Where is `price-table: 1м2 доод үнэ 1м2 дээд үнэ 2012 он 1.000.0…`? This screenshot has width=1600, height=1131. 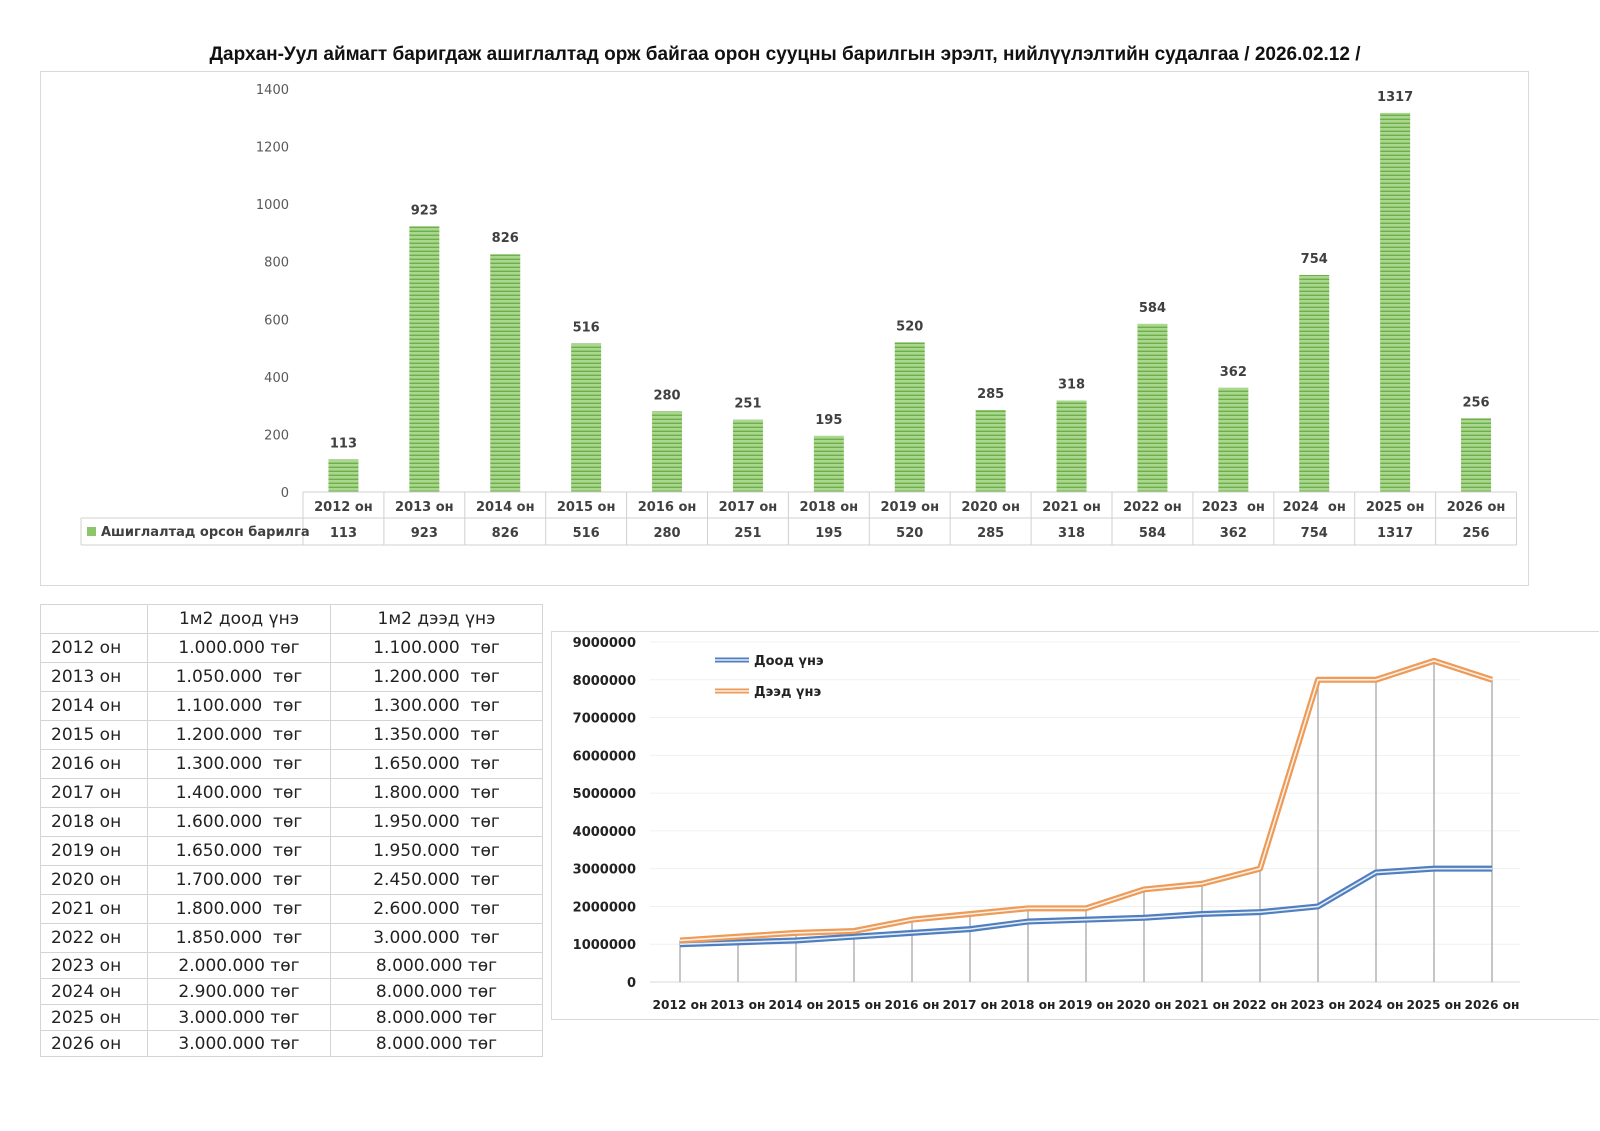 price-table: 1м2 доод үнэ 1м2 дээд үнэ 2012 он 1.000.0… is located at coordinates (291, 830).